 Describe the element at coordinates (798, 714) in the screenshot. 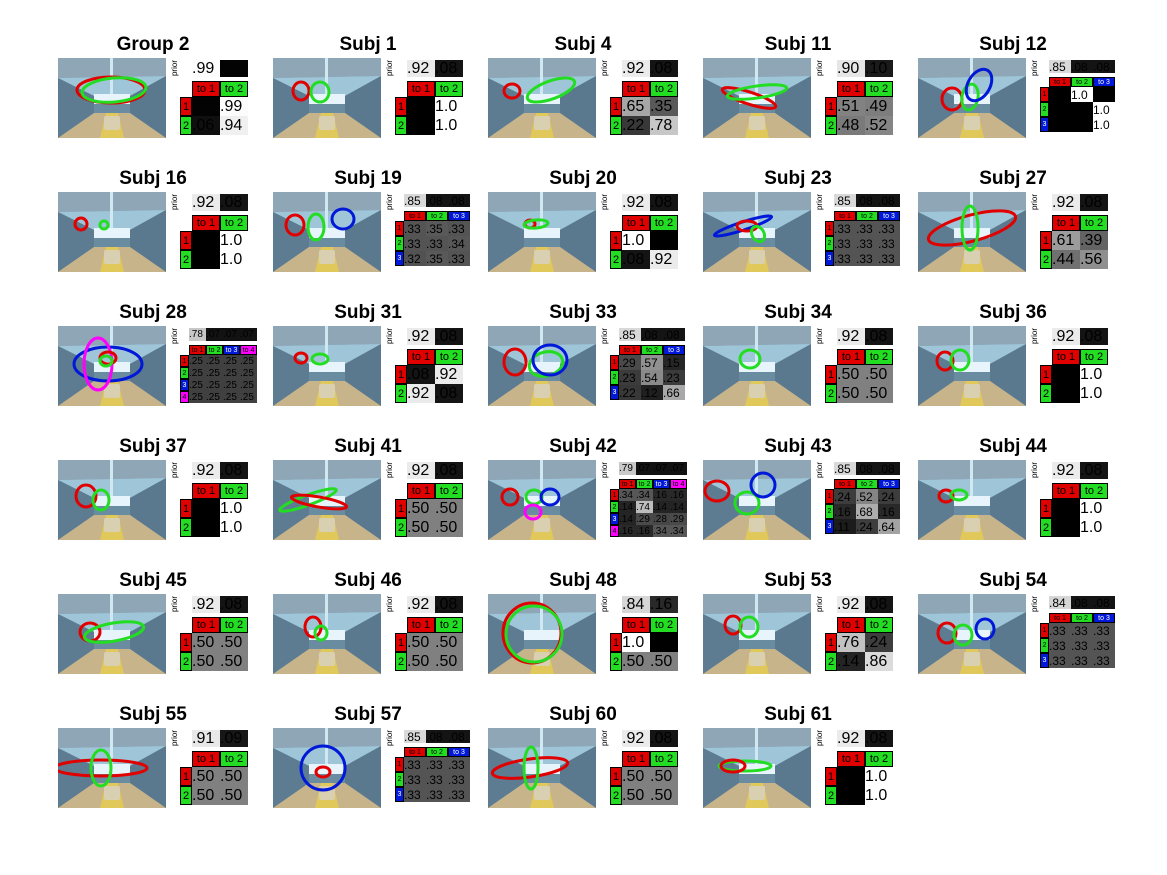

I see `panel-title: Subj 61` at that location.